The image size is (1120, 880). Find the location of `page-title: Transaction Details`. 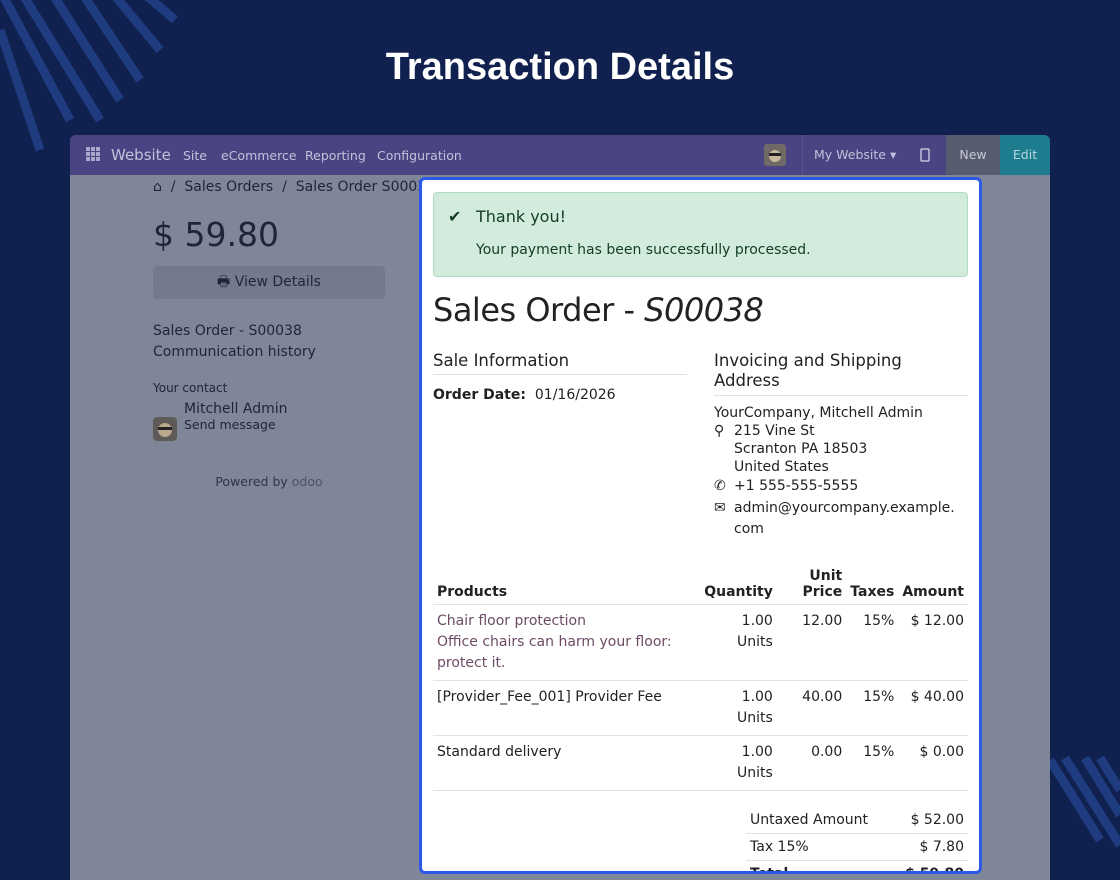

page-title: Transaction Details is located at coordinates (560, 67).